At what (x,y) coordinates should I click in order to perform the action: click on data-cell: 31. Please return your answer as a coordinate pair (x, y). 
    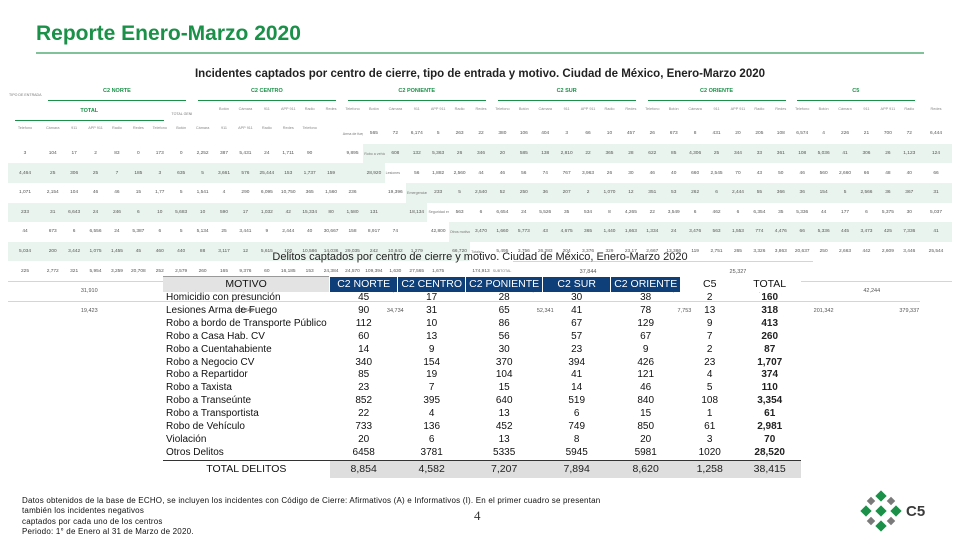
    Looking at the image, I should click on (936, 192).